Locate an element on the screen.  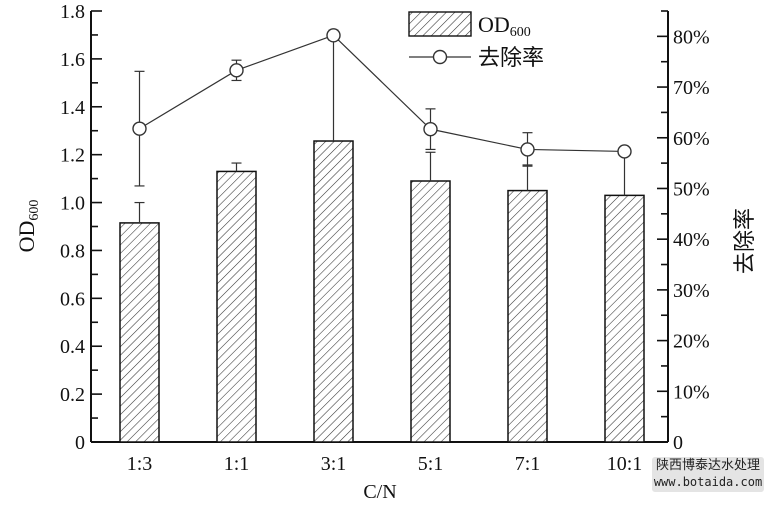
y-tick-label: 1.0 is located at coordinates (72, 204).